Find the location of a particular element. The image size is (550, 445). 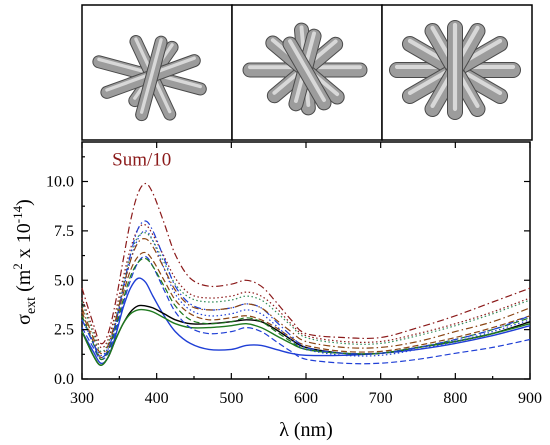

x-tick-label: 700 is located at coordinates (381, 398).